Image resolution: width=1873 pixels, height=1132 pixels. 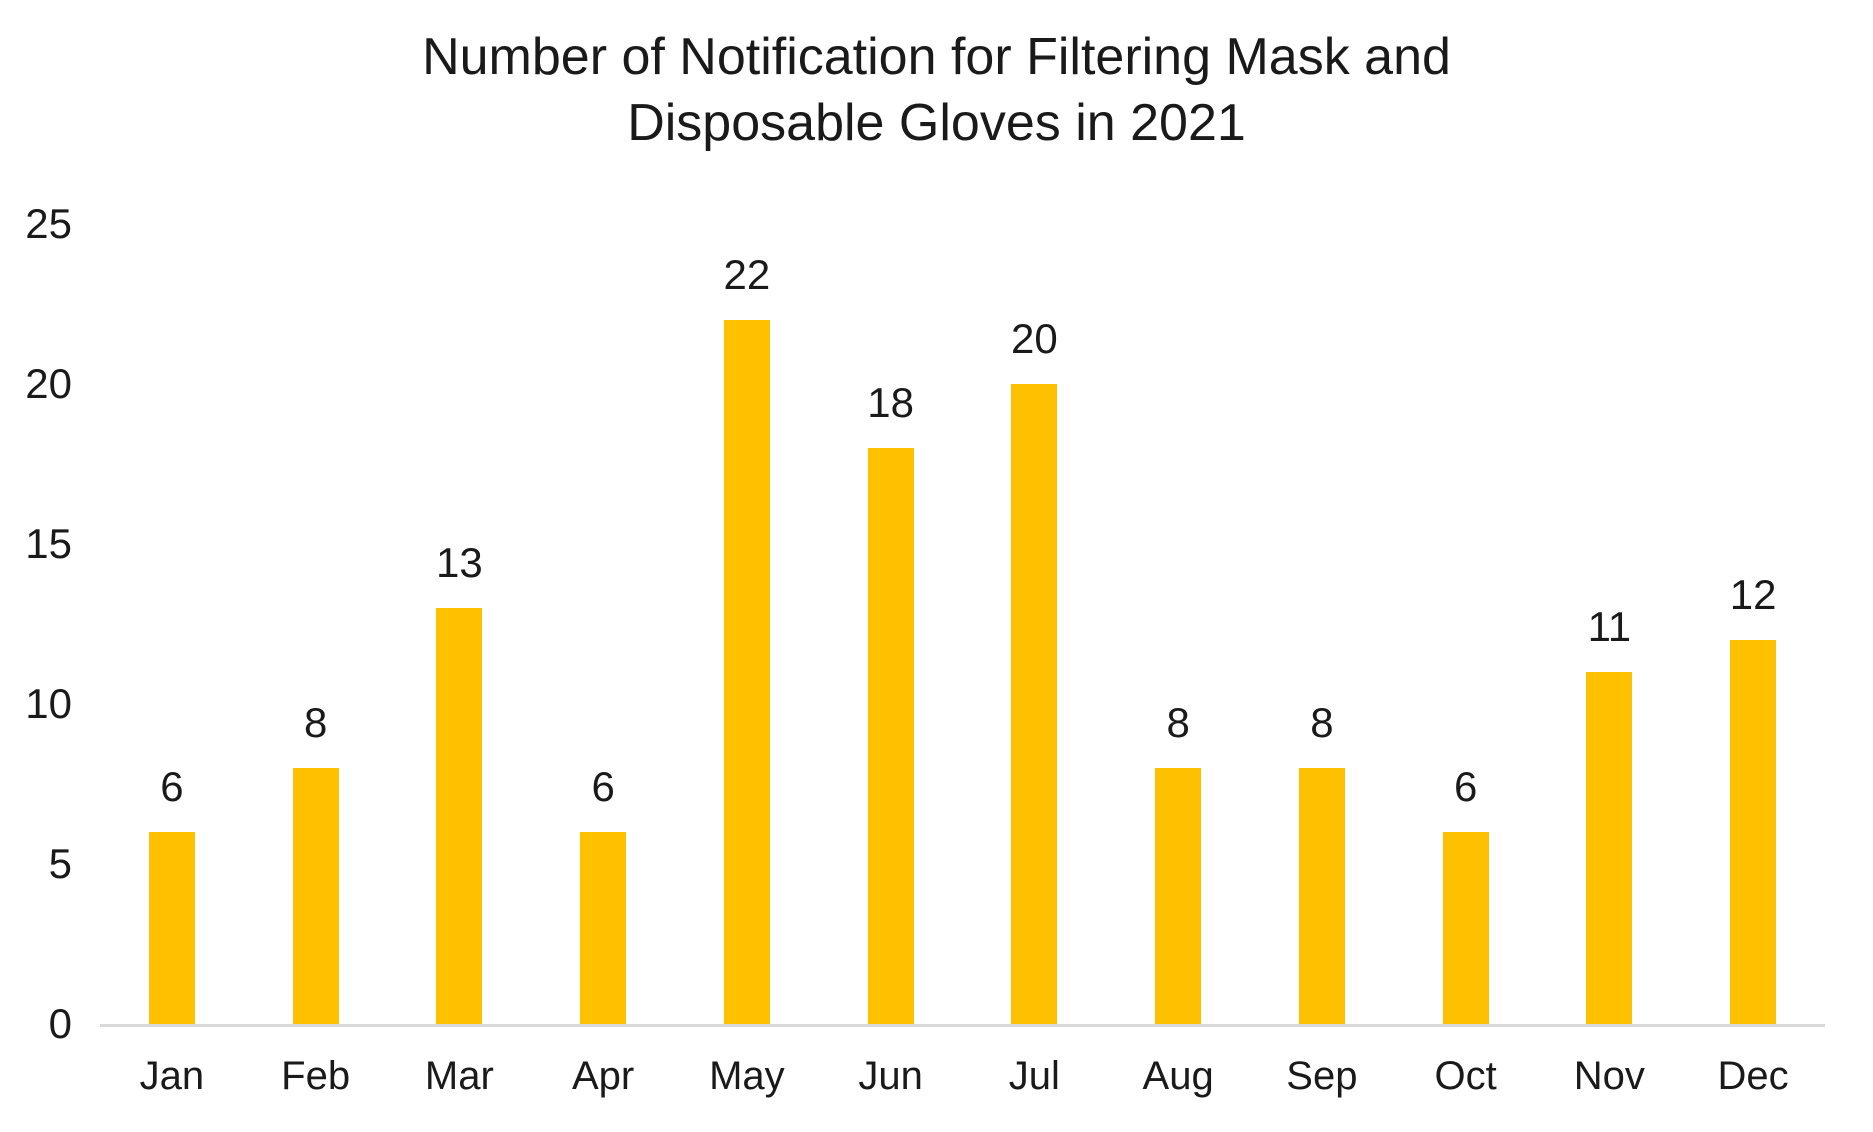 I want to click on x-tick-label-nov: Nov, so click(x=1609, y=1076).